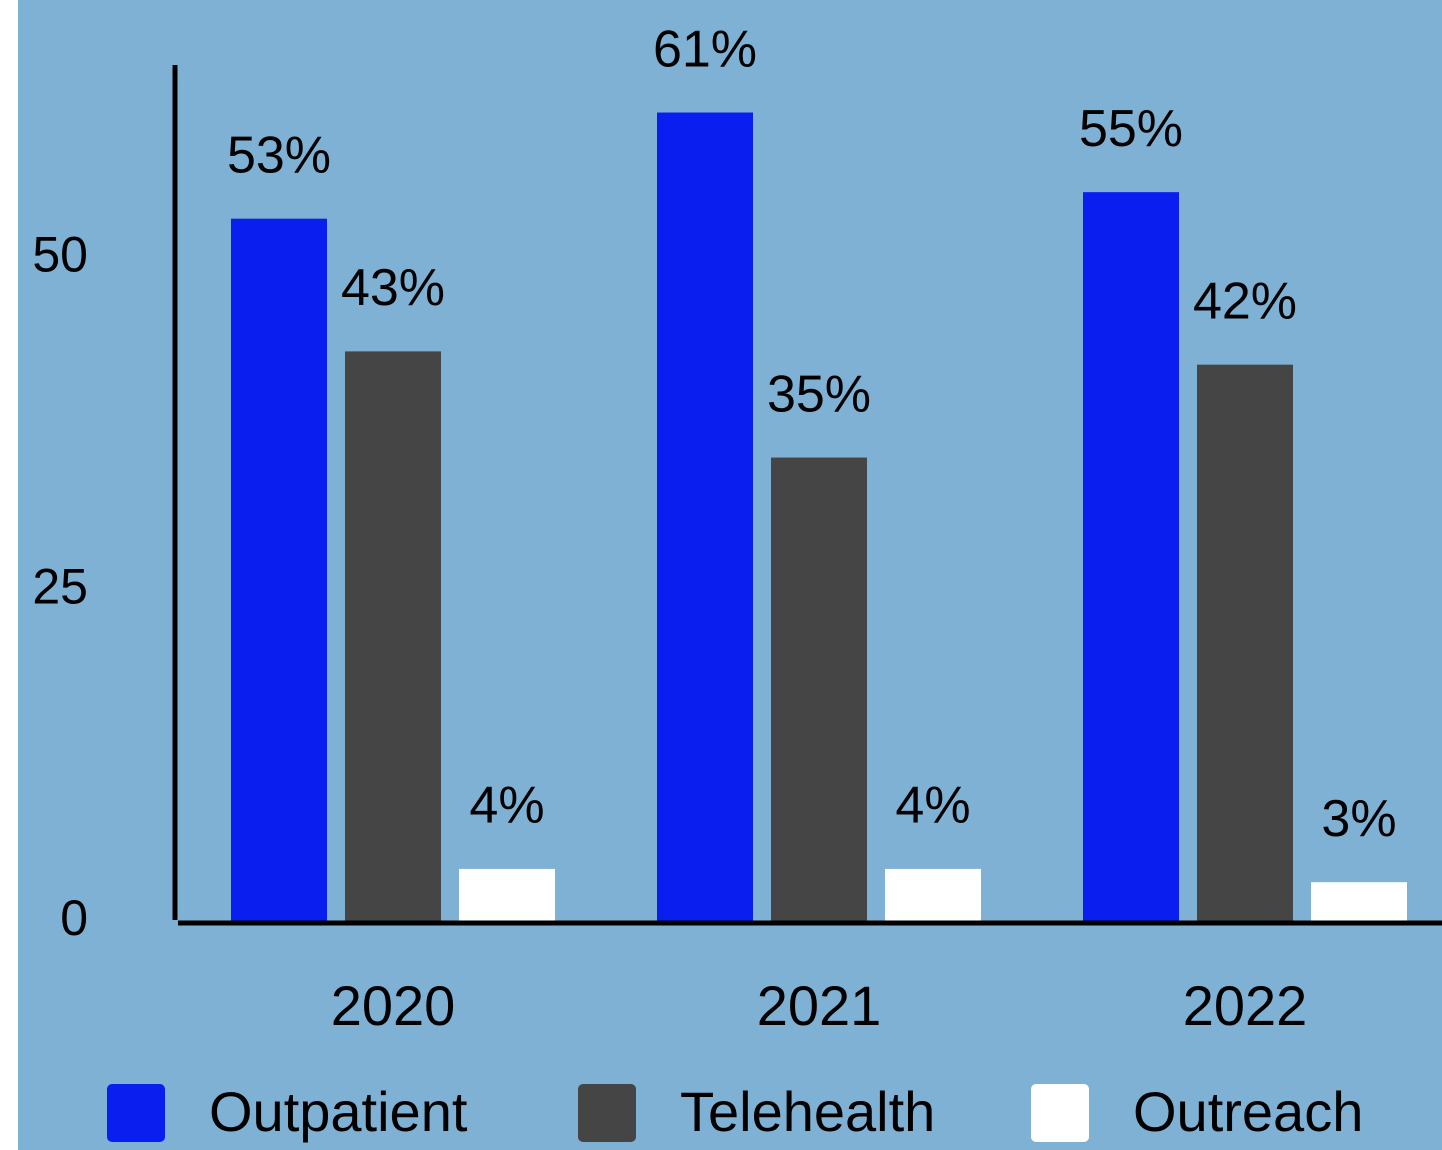 The width and height of the screenshot is (1442, 1150). Describe the element at coordinates (60, 255) in the screenshot. I see `y-tick-label: 50` at that location.